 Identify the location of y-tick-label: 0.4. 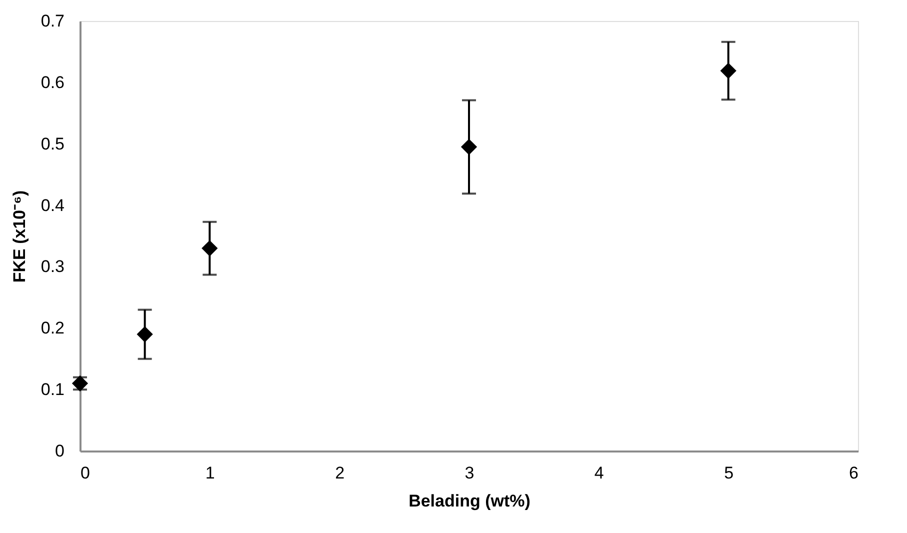
(52, 205).